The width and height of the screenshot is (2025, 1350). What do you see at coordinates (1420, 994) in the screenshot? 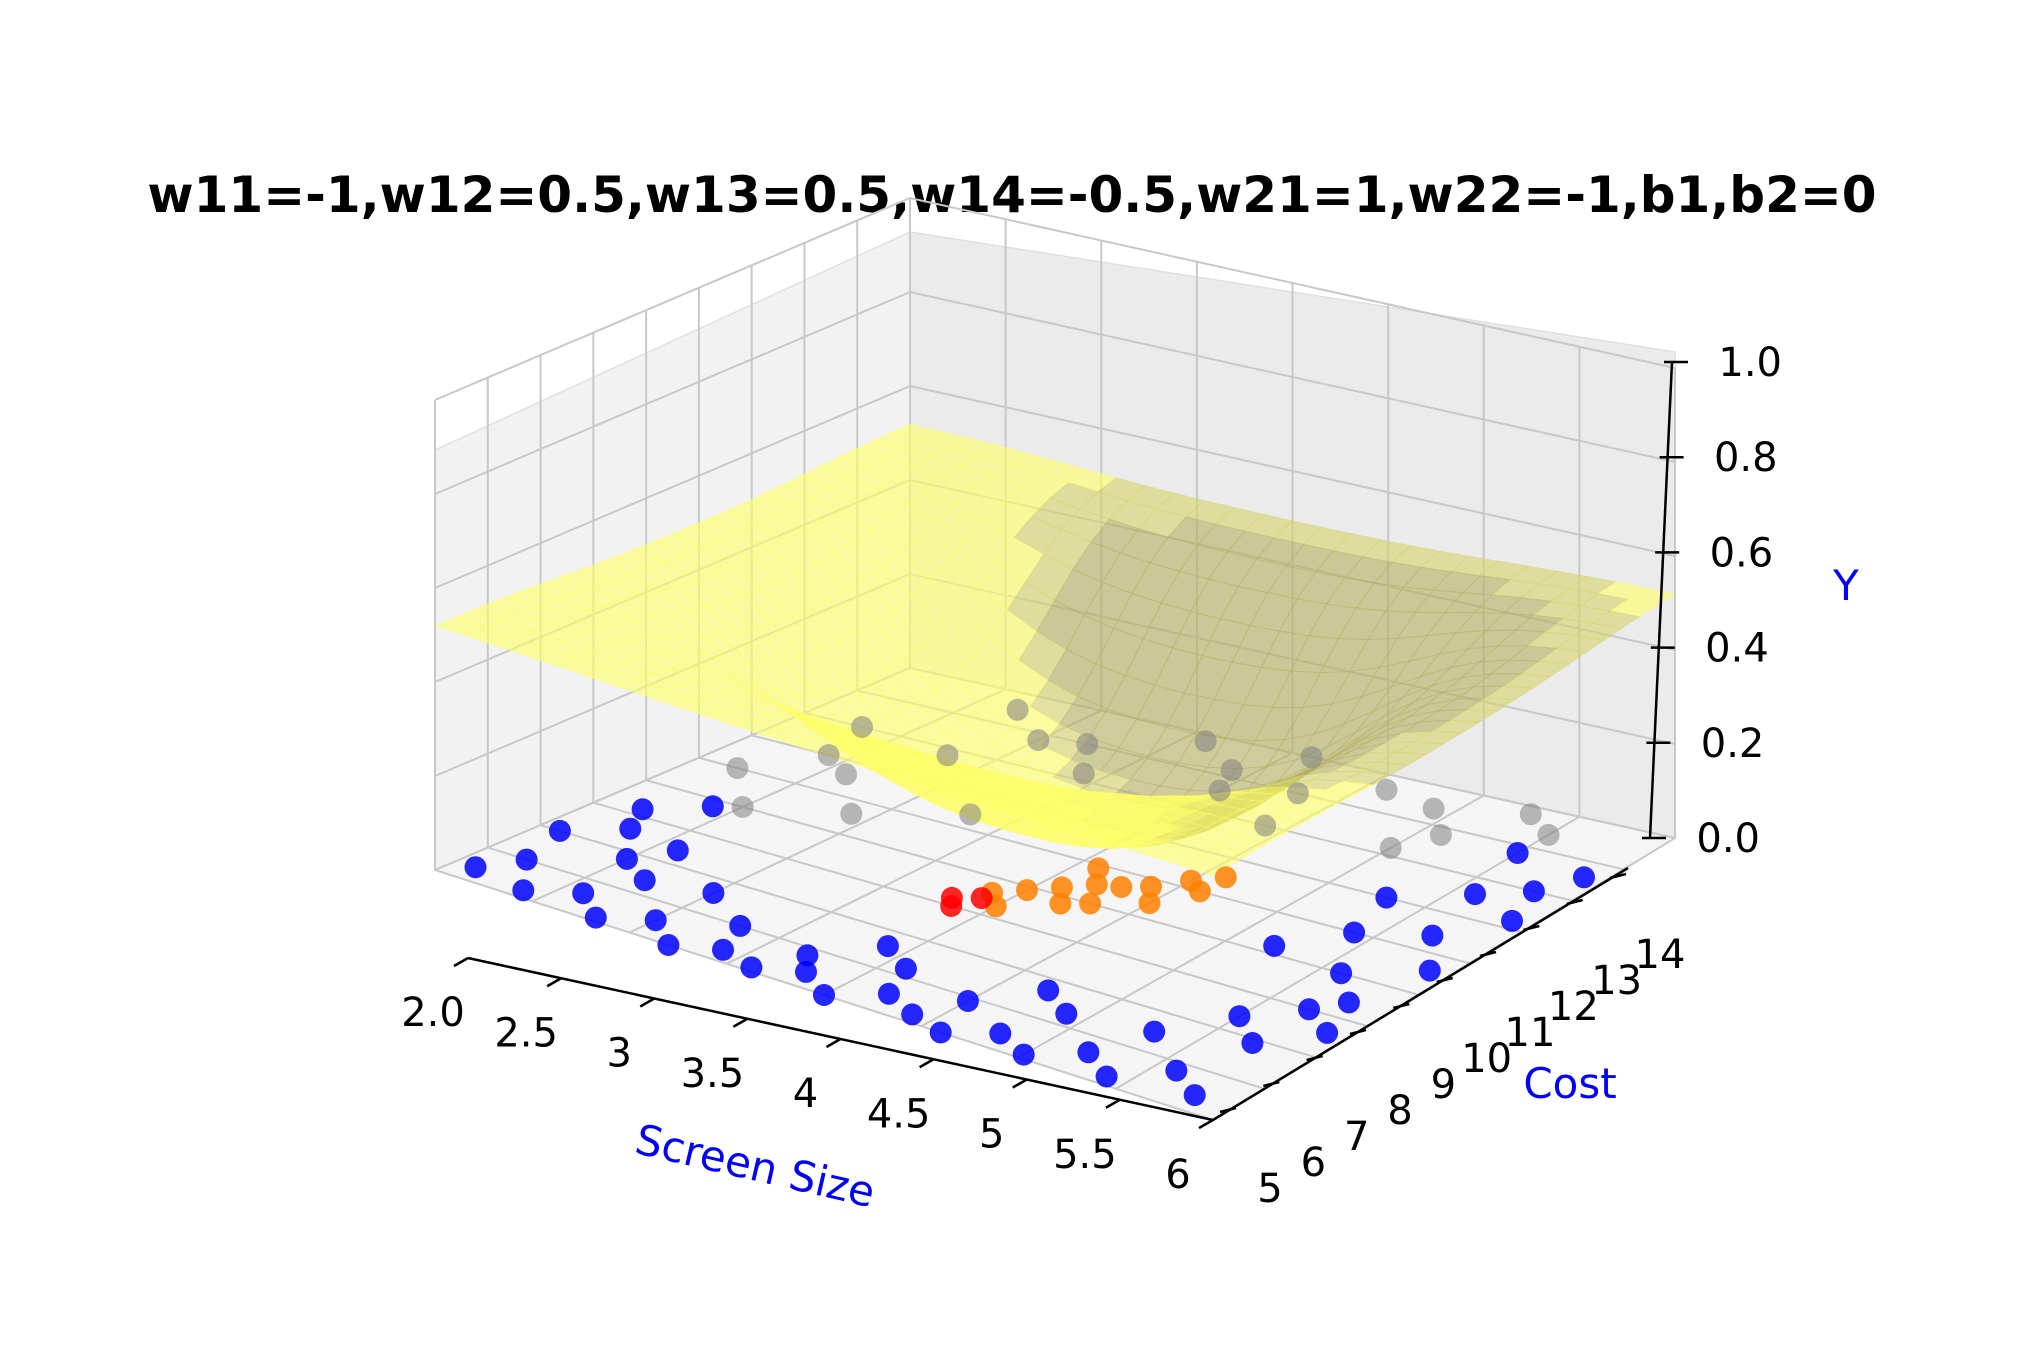
I see `y-axis-line` at bounding box center [1420, 994].